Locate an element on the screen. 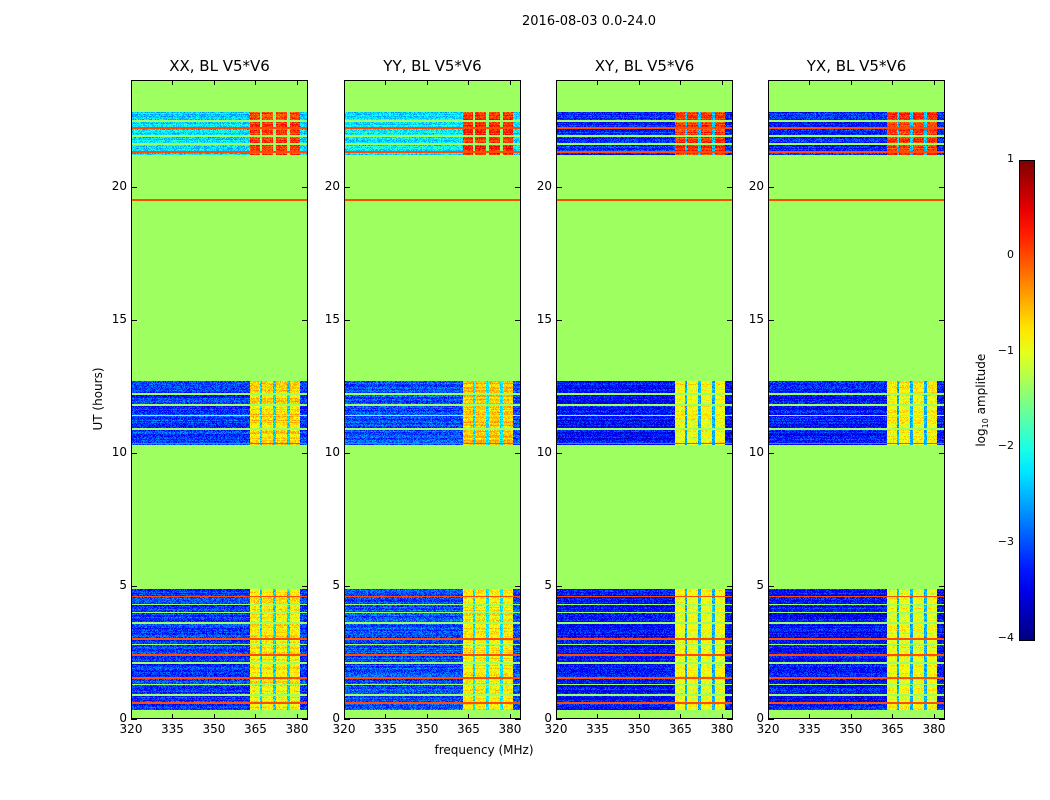 The image size is (1050, 800). colorbar-tick-label: −4 is located at coordinates (1005, 637).